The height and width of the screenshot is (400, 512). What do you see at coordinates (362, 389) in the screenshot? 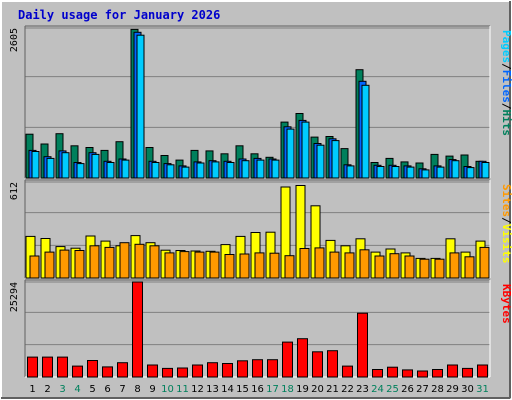
I see `x-tick-day-23: 23` at bounding box center [362, 389].